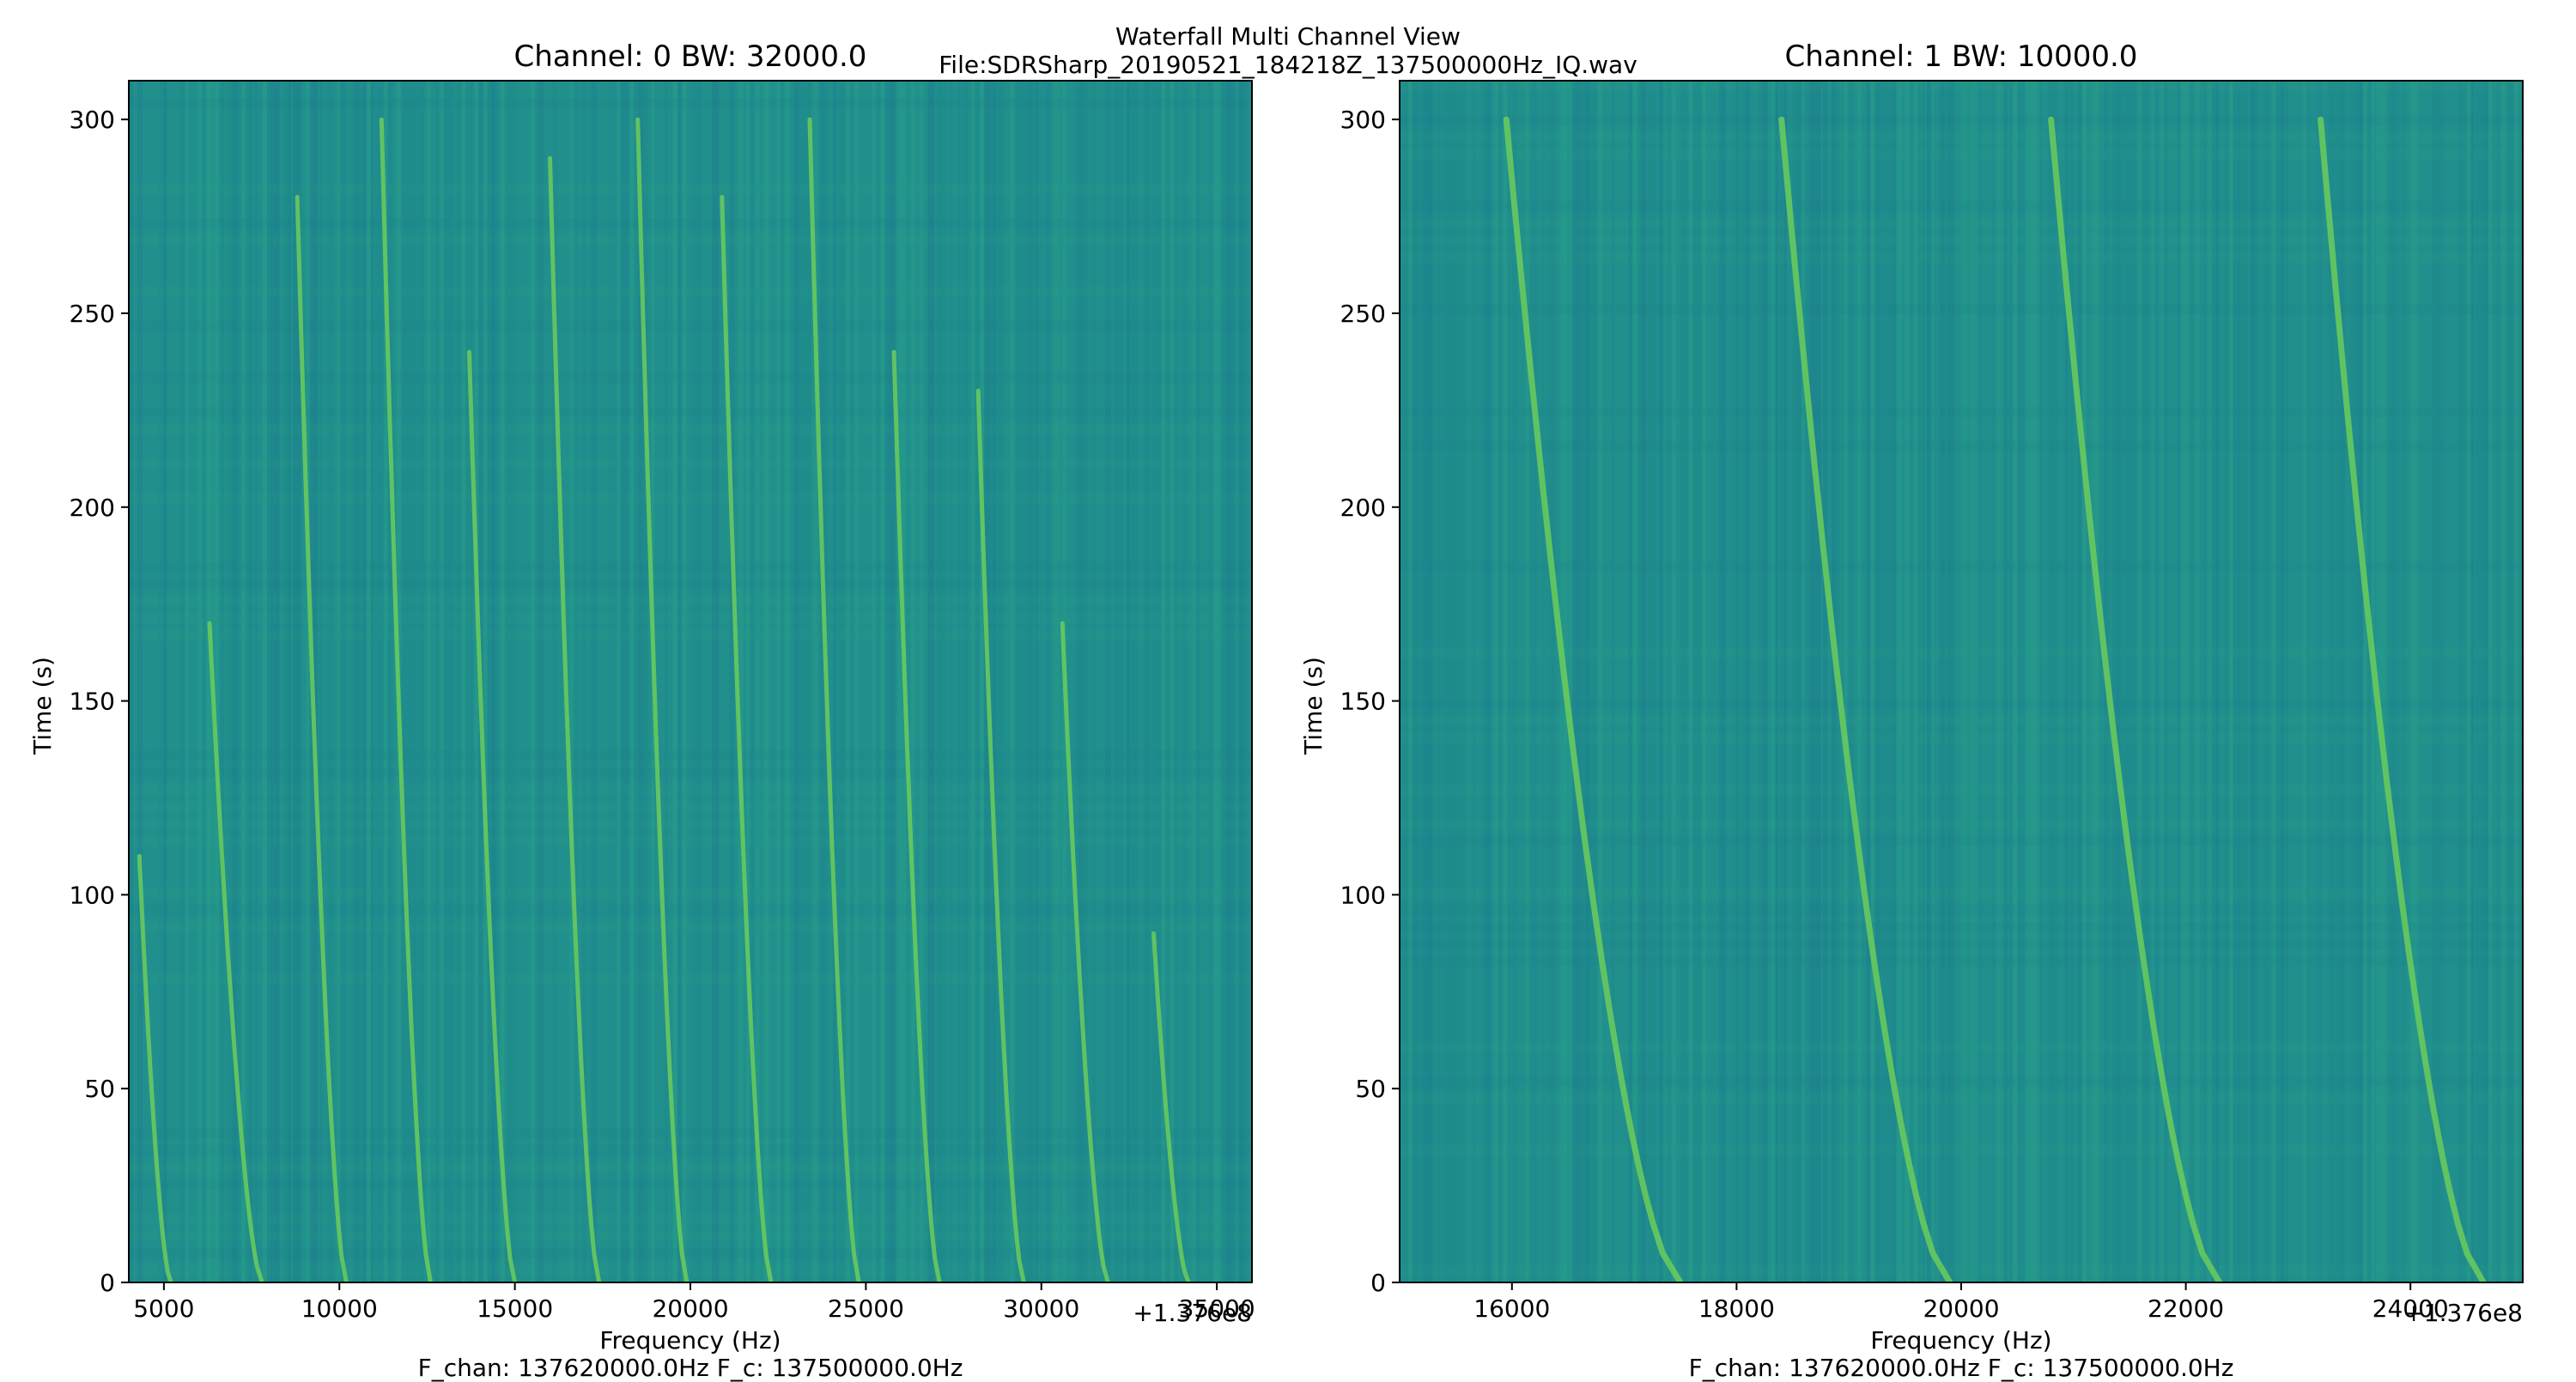 Image resolution: width=2576 pixels, height=1382 pixels. Describe the element at coordinates (93, 314) in the screenshot. I see `channel-0-ytick-label: 250` at that location.